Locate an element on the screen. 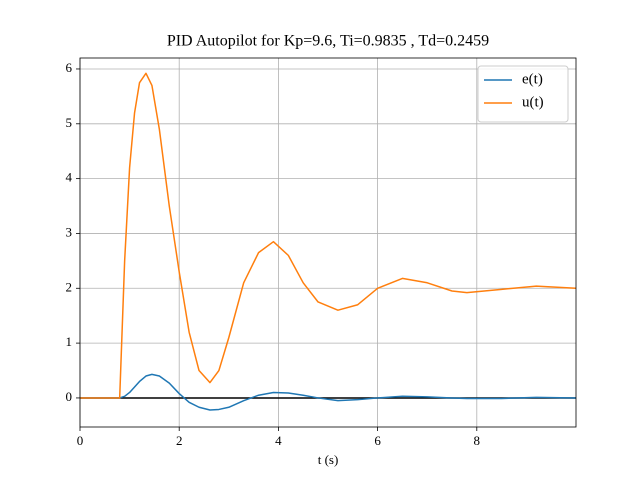 This screenshot has height=480, width=640. legend-label: u(t) is located at coordinates (533, 102).